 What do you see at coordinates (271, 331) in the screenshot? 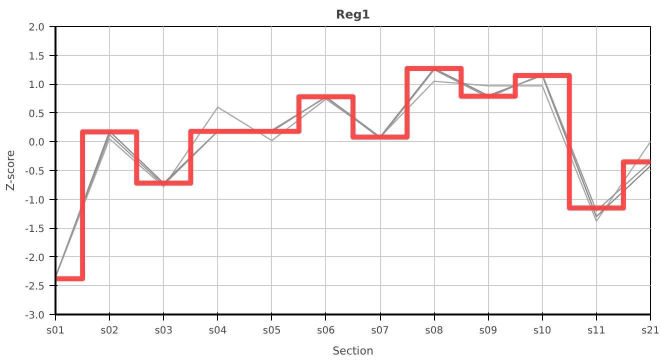
I see `x-tick-label: s05` at bounding box center [271, 331].